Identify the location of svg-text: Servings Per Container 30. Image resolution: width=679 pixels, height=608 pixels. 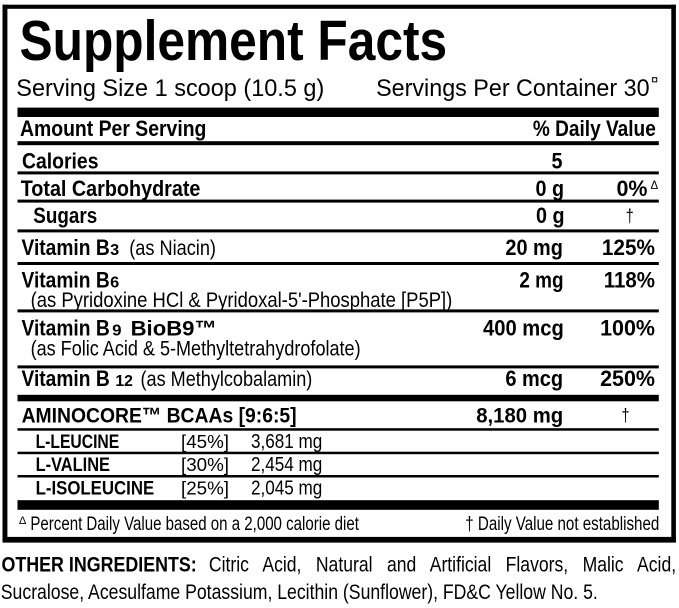
(512, 89).